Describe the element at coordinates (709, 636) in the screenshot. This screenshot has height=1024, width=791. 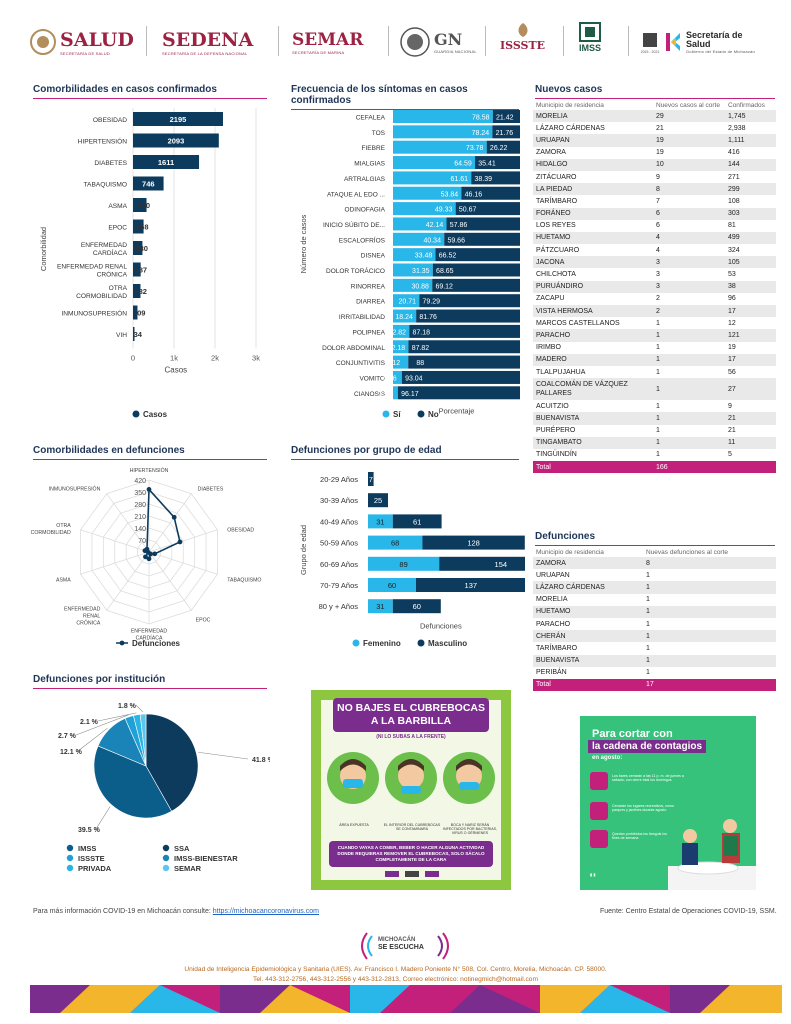
I see `table-cell: 1` at that location.